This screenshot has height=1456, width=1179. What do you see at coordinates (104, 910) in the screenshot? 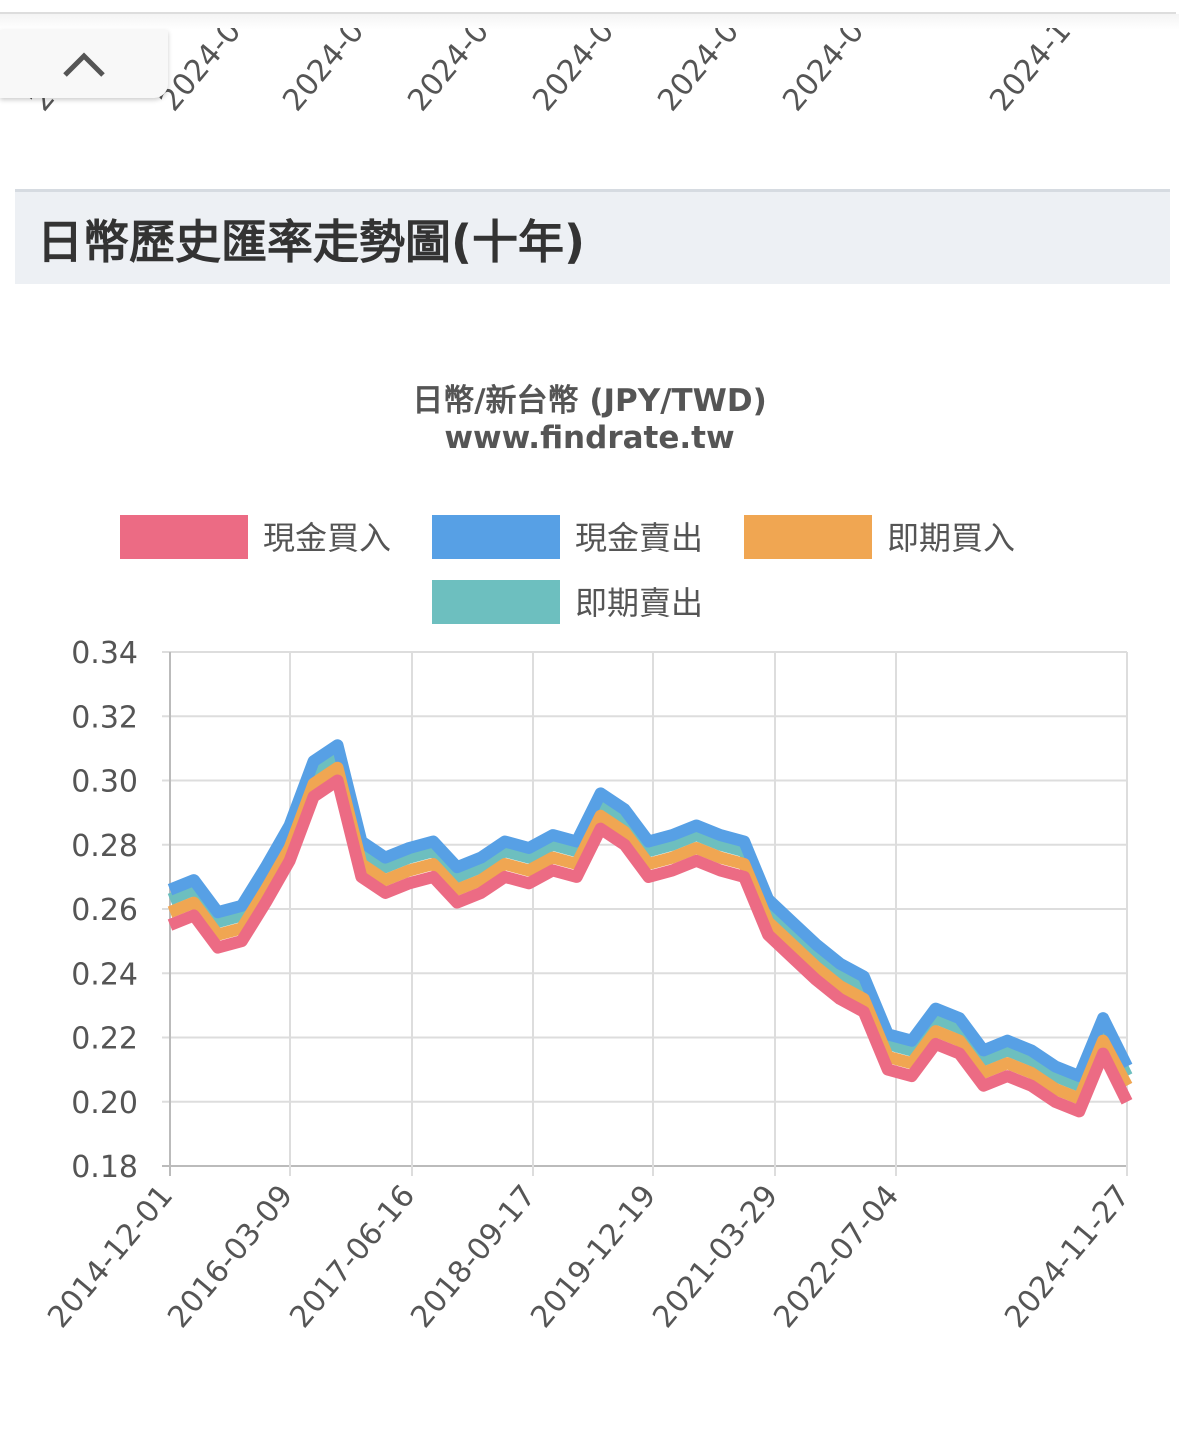
I see `y-tick-label: 0.26` at bounding box center [104, 910].